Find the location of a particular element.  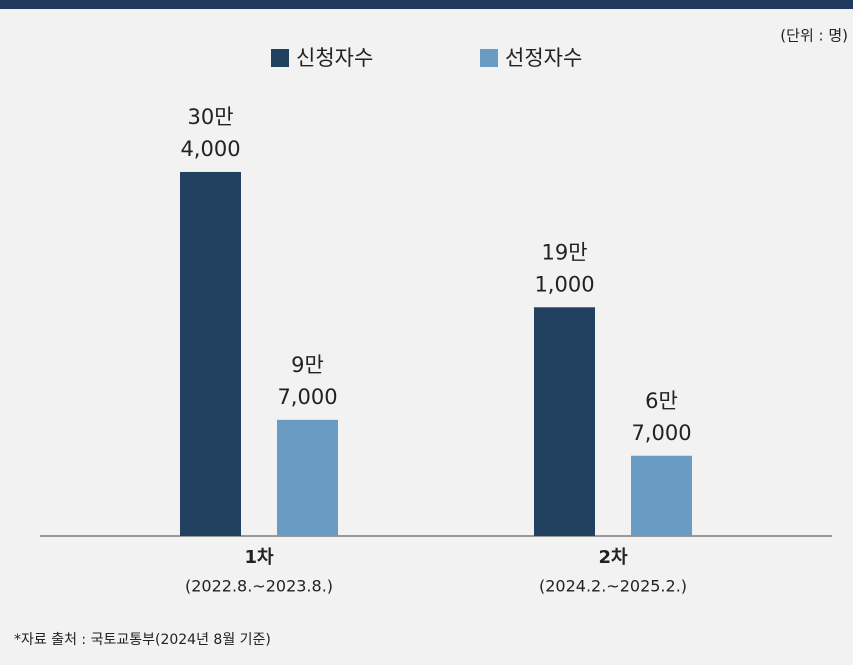

source-note: *자료 출처 : 국토교통부(2024년 8월 기준) is located at coordinates (142, 640).